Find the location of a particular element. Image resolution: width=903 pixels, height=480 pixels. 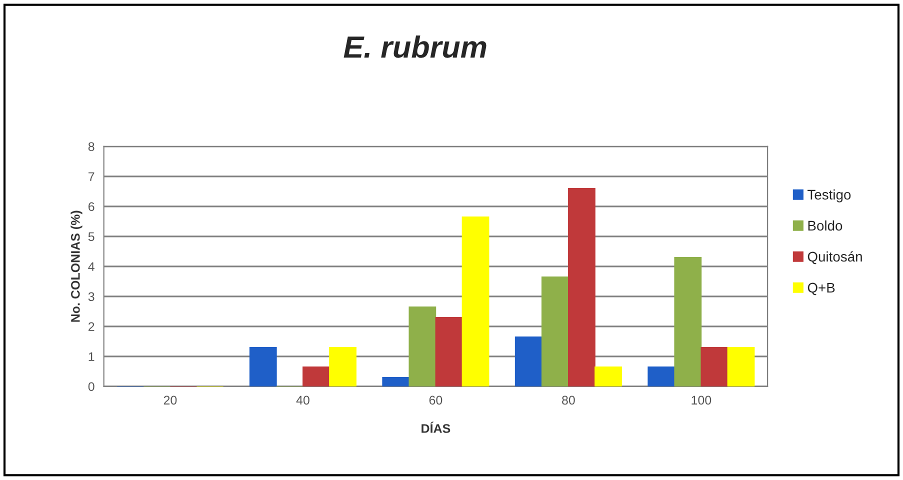

x-tick-label: 60 is located at coordinates (435, 400).